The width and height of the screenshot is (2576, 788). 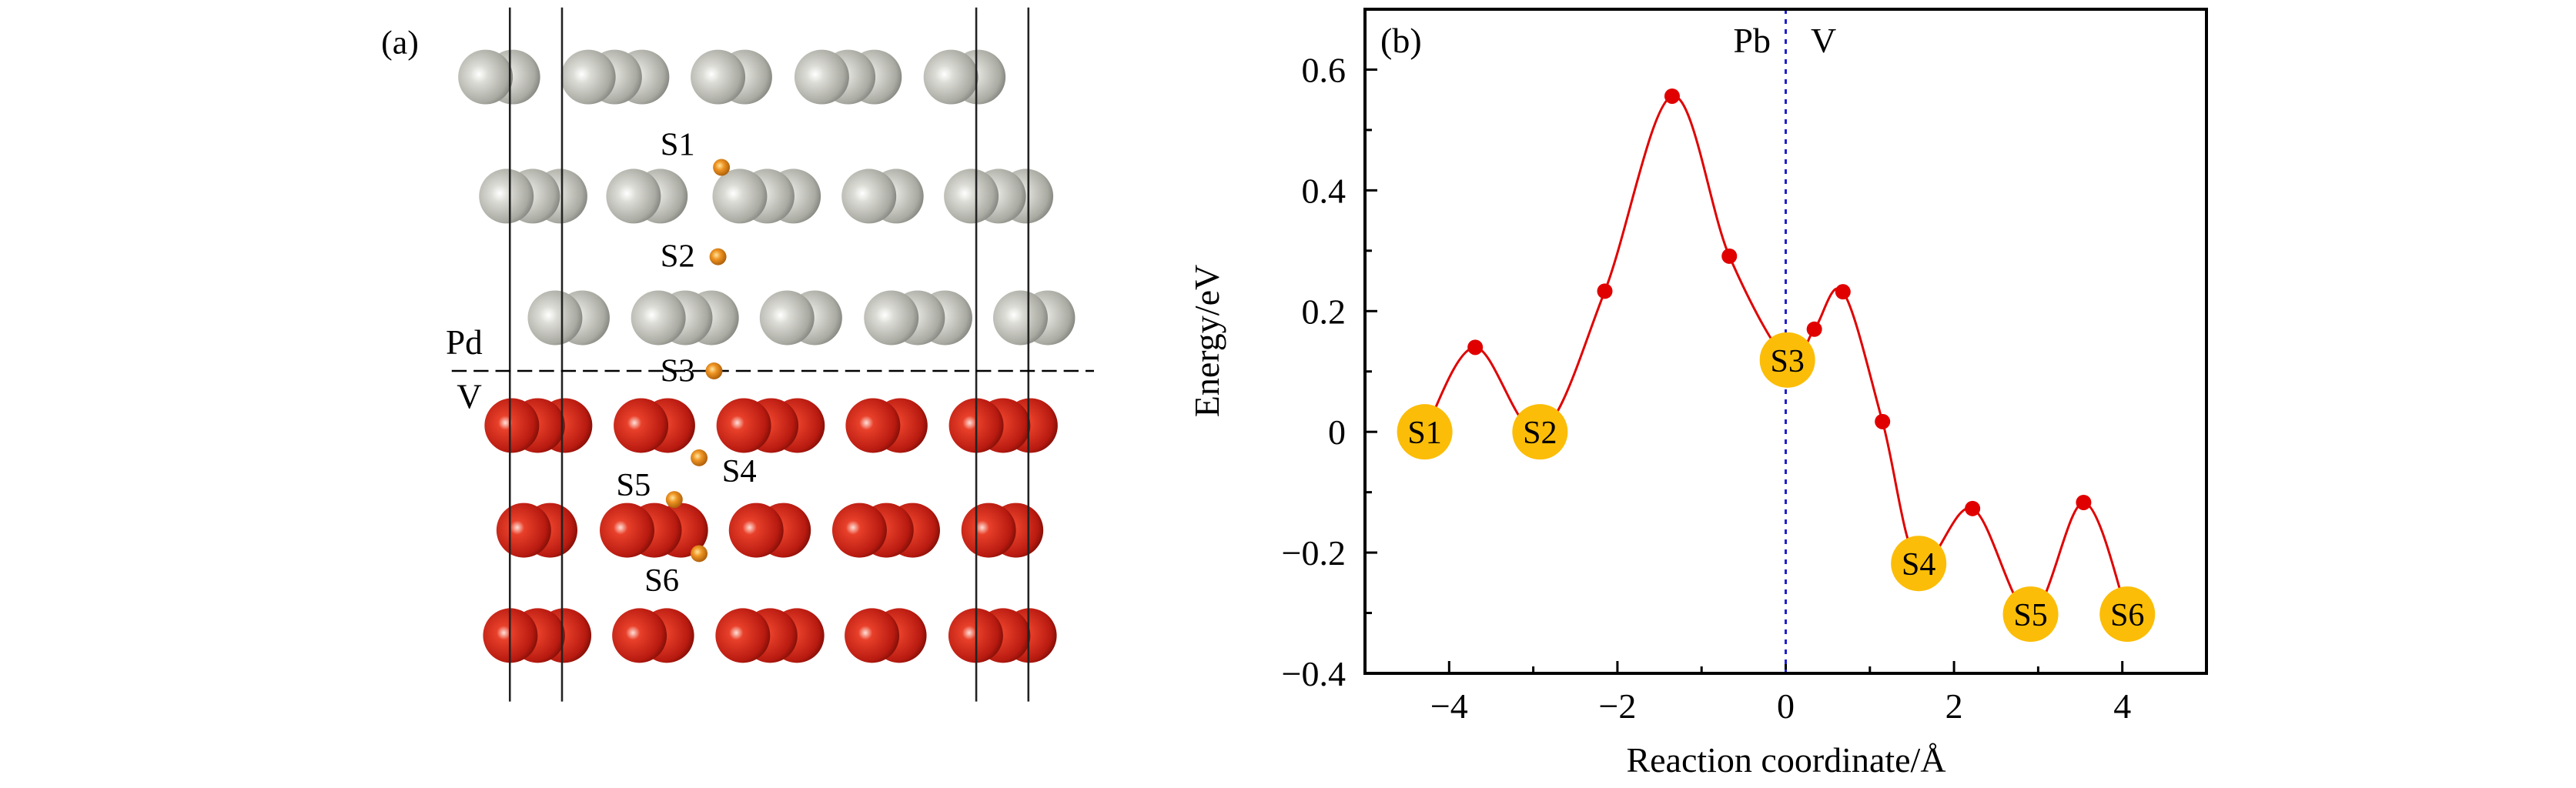 I want to click on y-tick-label: 0.6, so click(x=1325, y=69).